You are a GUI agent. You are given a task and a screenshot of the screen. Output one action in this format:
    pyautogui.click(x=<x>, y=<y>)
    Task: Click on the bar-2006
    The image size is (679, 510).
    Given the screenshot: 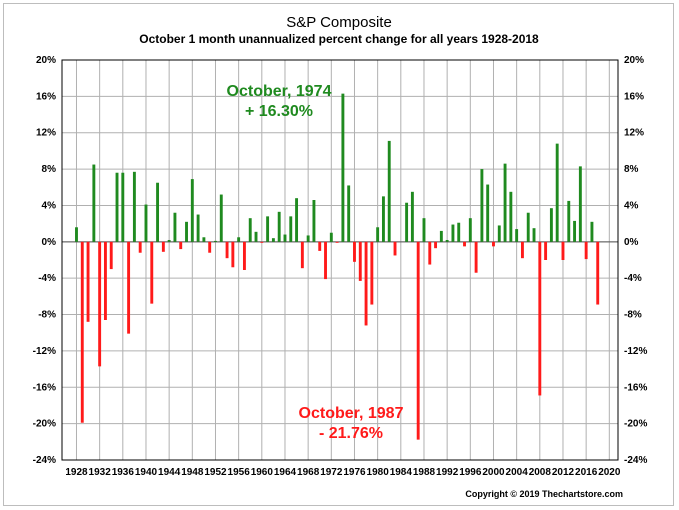 What is the action you would take?
    pyautogui.click(x=528, y=227)
    